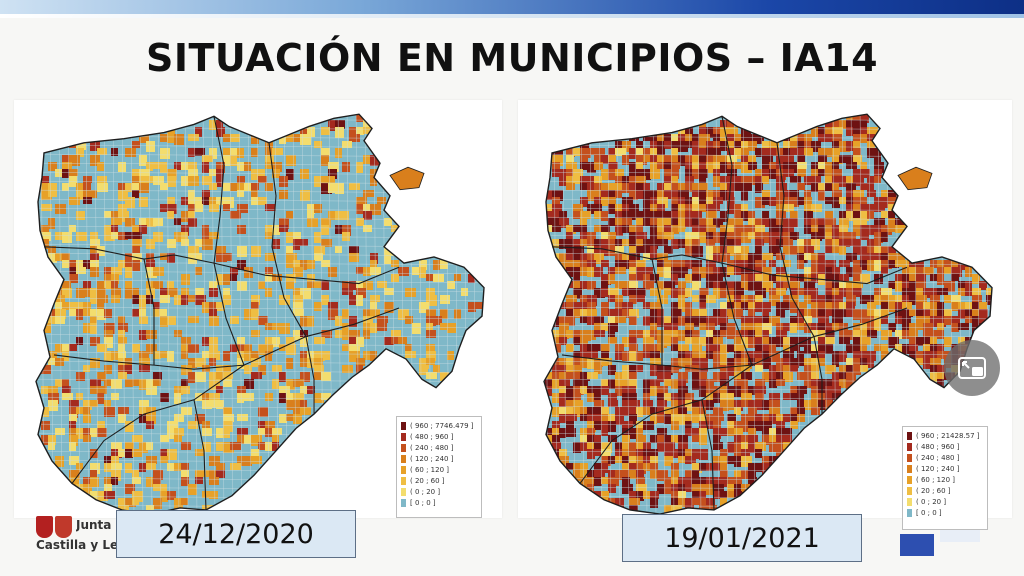 Image resolution: width=1024 pixels, height=576 pixels. What do you see at coordinates (972, 368) in the screenshot?
I see `picture-in-picture-button` at bounding box center [972, 368].